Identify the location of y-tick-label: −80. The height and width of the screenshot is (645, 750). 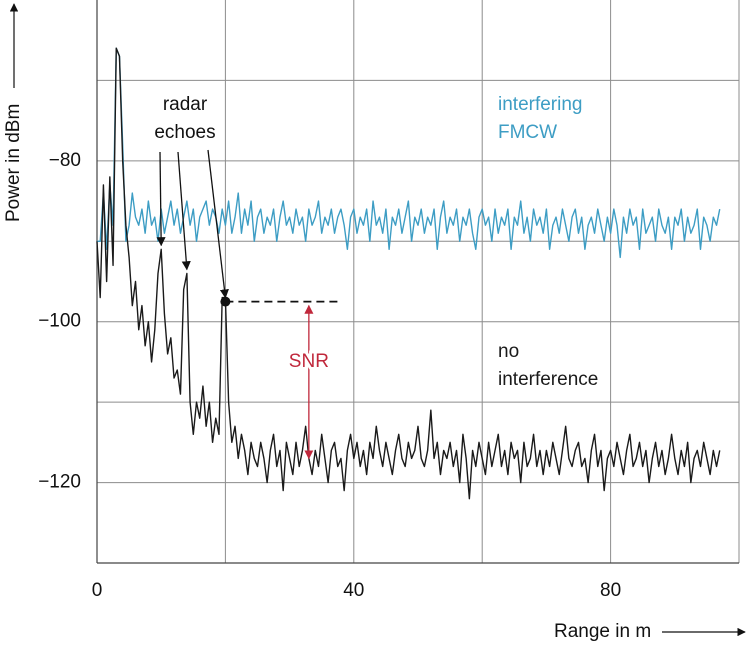
(65, 160).